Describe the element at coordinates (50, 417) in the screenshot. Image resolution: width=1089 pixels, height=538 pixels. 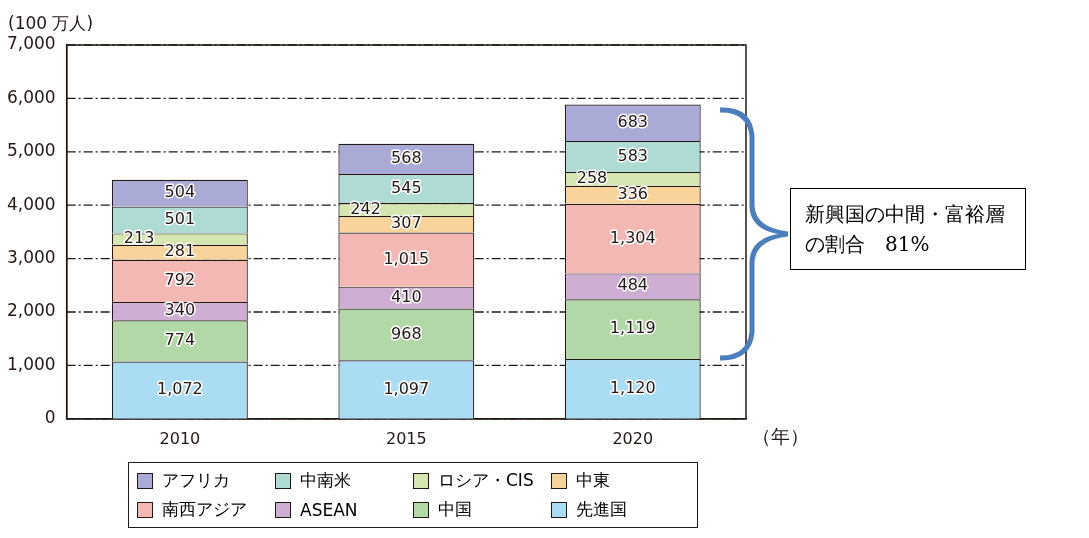
I see `y-tick-label: 0` at that location.